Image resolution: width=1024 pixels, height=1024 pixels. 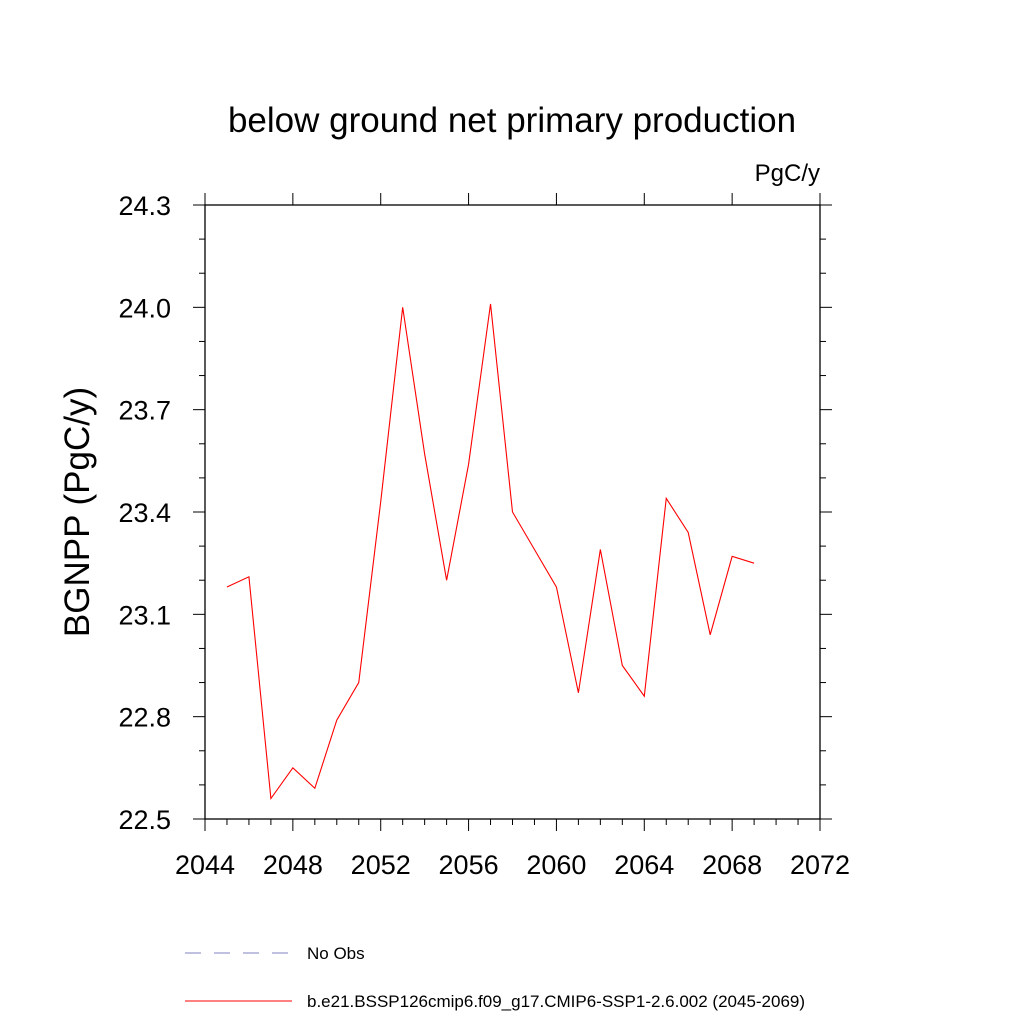 What do you see at coordinates (644, 865) in the screenshot?
I see `x-tick-label: 2064` at bounding box center [644, 865].